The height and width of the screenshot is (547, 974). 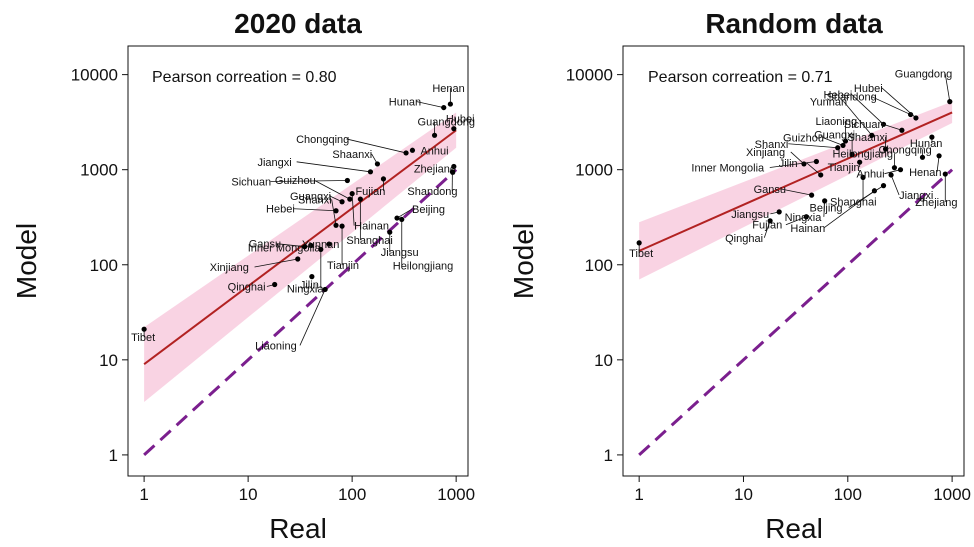 What do you see at coordinates (434, 151) in the screenshot?
I see `point-label: Anhui` at bounding box center [434, 151].